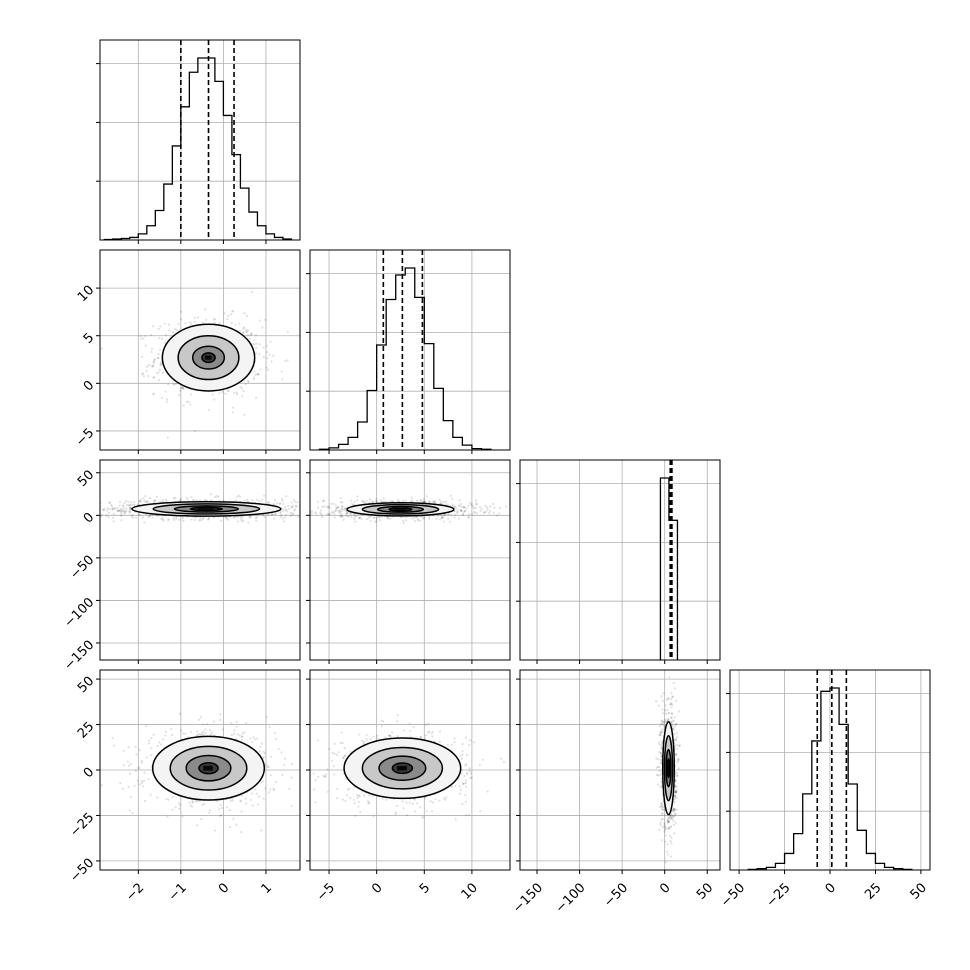  I want to click on panel-frame, so click(200, 770).